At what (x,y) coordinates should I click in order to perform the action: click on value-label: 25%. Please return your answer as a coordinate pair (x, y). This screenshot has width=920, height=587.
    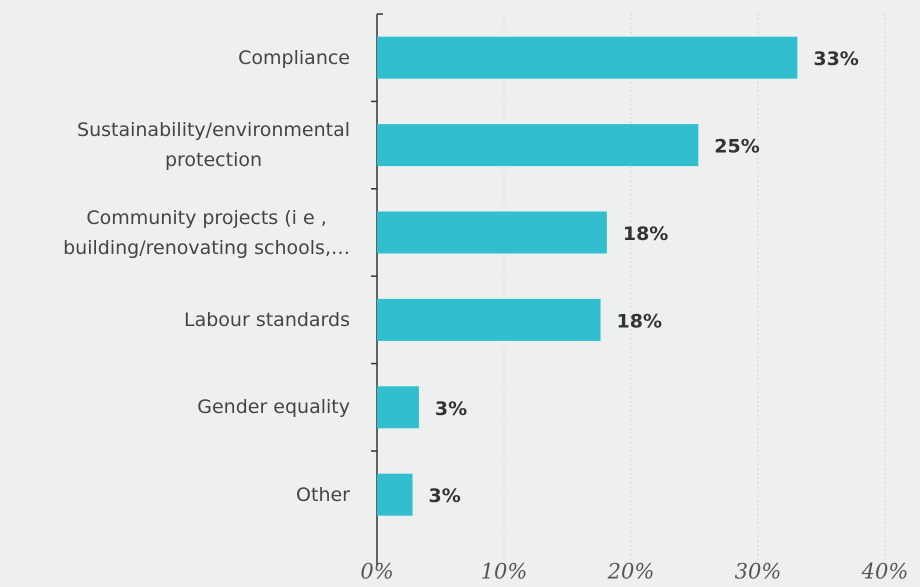
    Looking at the image, I should click on (736, 147).